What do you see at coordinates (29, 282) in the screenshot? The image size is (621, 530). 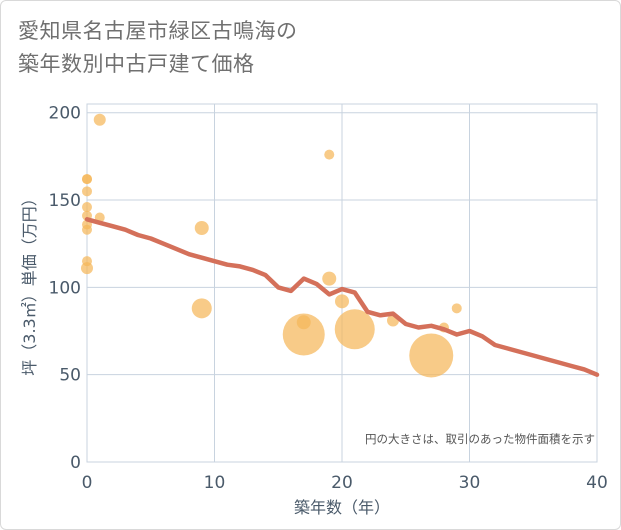 I see `y-axis-label: 坪（3.3㎡）単価（万円）` at bounding box center [29, 282].